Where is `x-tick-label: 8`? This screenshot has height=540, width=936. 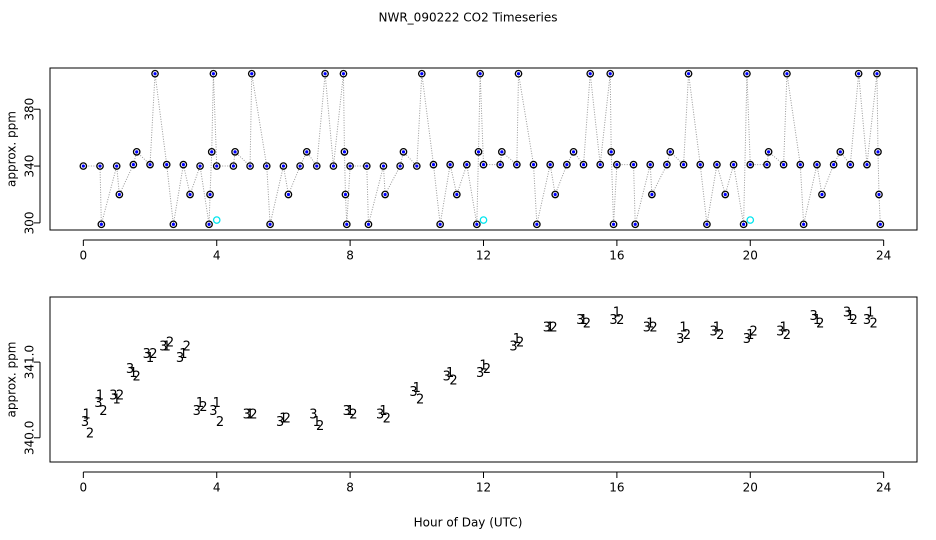 x-tick-label: 8 is located at coordinates (350, 256).